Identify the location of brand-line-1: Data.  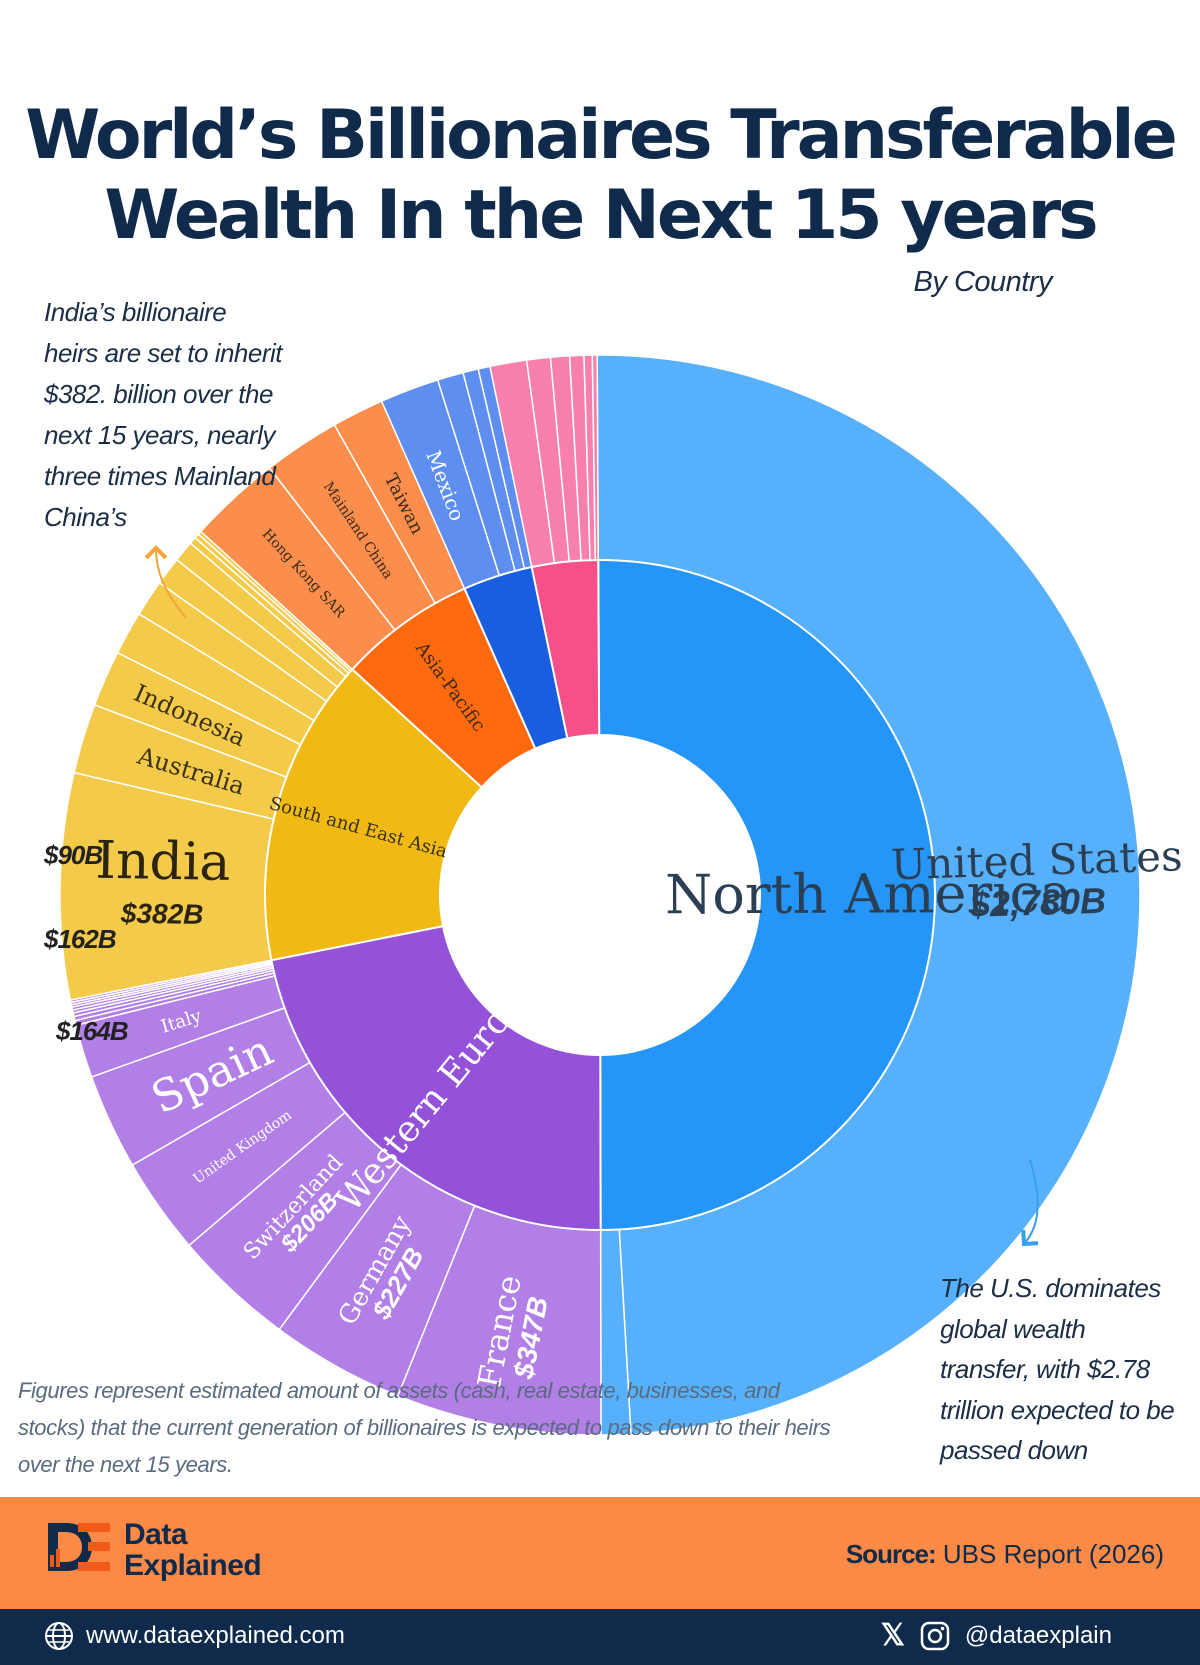
(156, 1534).